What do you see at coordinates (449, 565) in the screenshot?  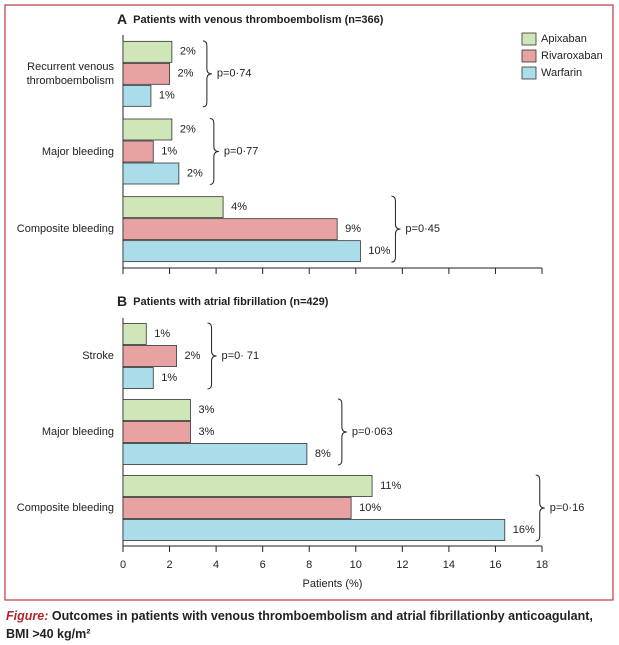 I see `x-tick-label: 14` at bounding box center [449, 565].